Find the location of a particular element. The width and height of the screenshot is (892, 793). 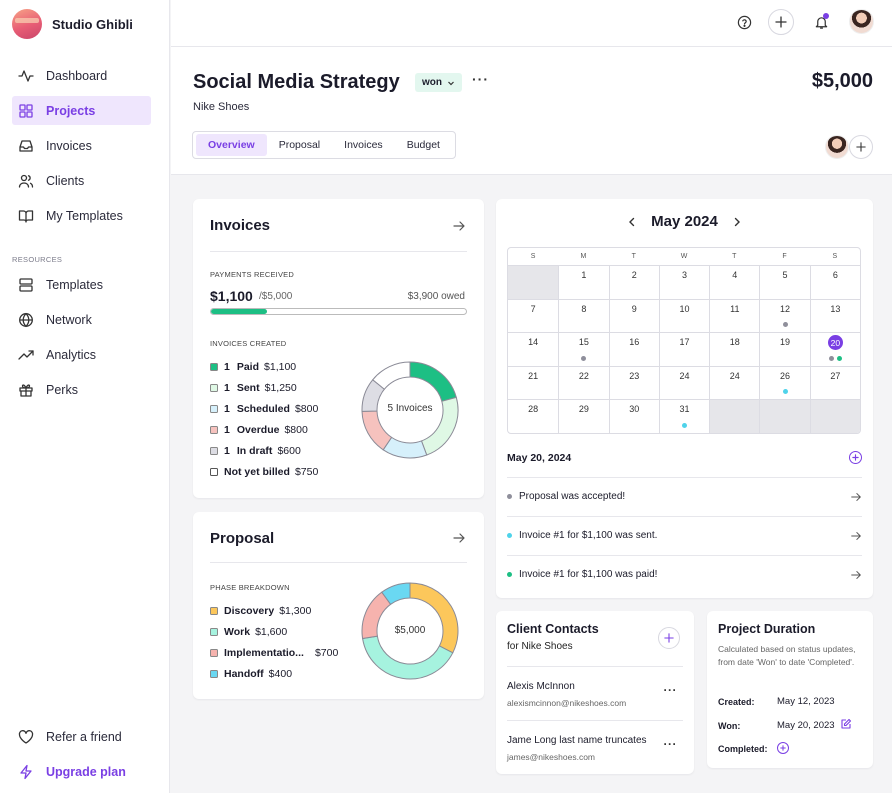

calendar-day: 3 is located at coordinates (684, 282).